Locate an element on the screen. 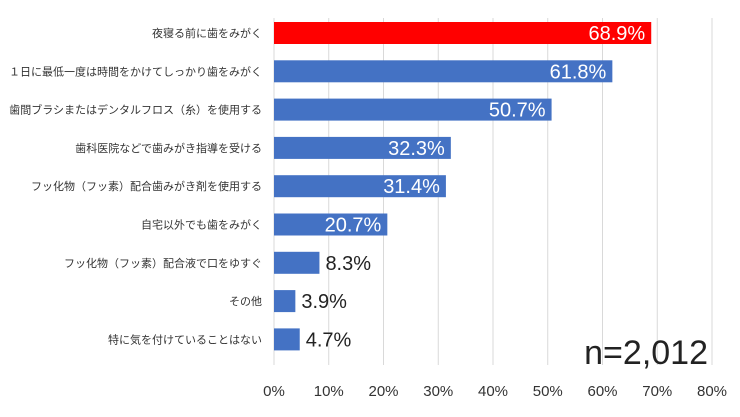 The image size is (740, 417). category-label: １日に最低一度は時間をかけてしっかり歯をみがく is located at coordinates (135, 71).